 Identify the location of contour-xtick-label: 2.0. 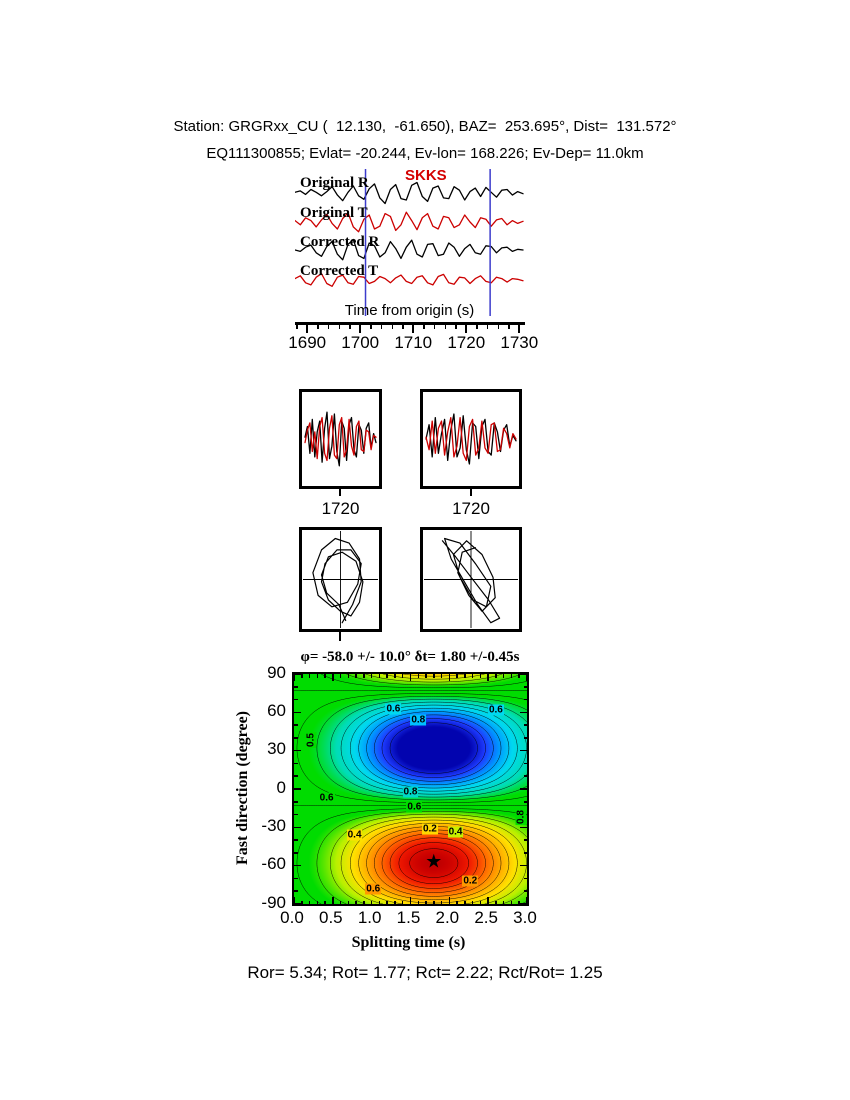
(447, 917).